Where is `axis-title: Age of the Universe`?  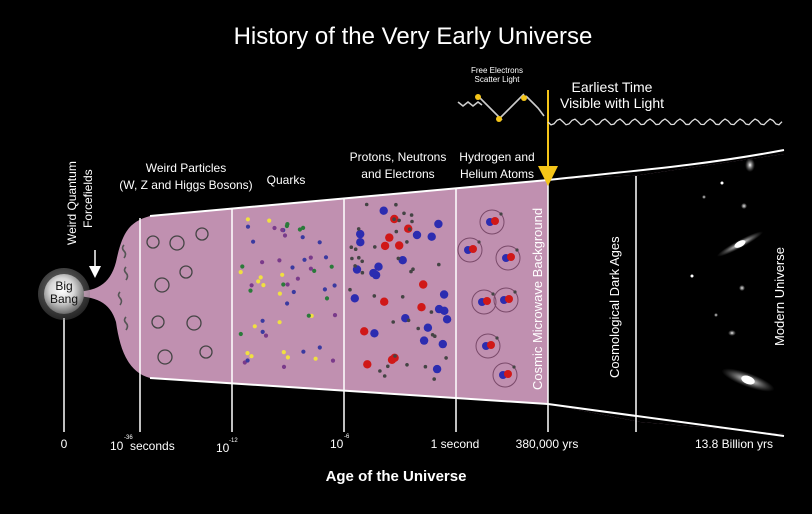 axis-title: Age of the Universe is located at coordinates (396, 476).